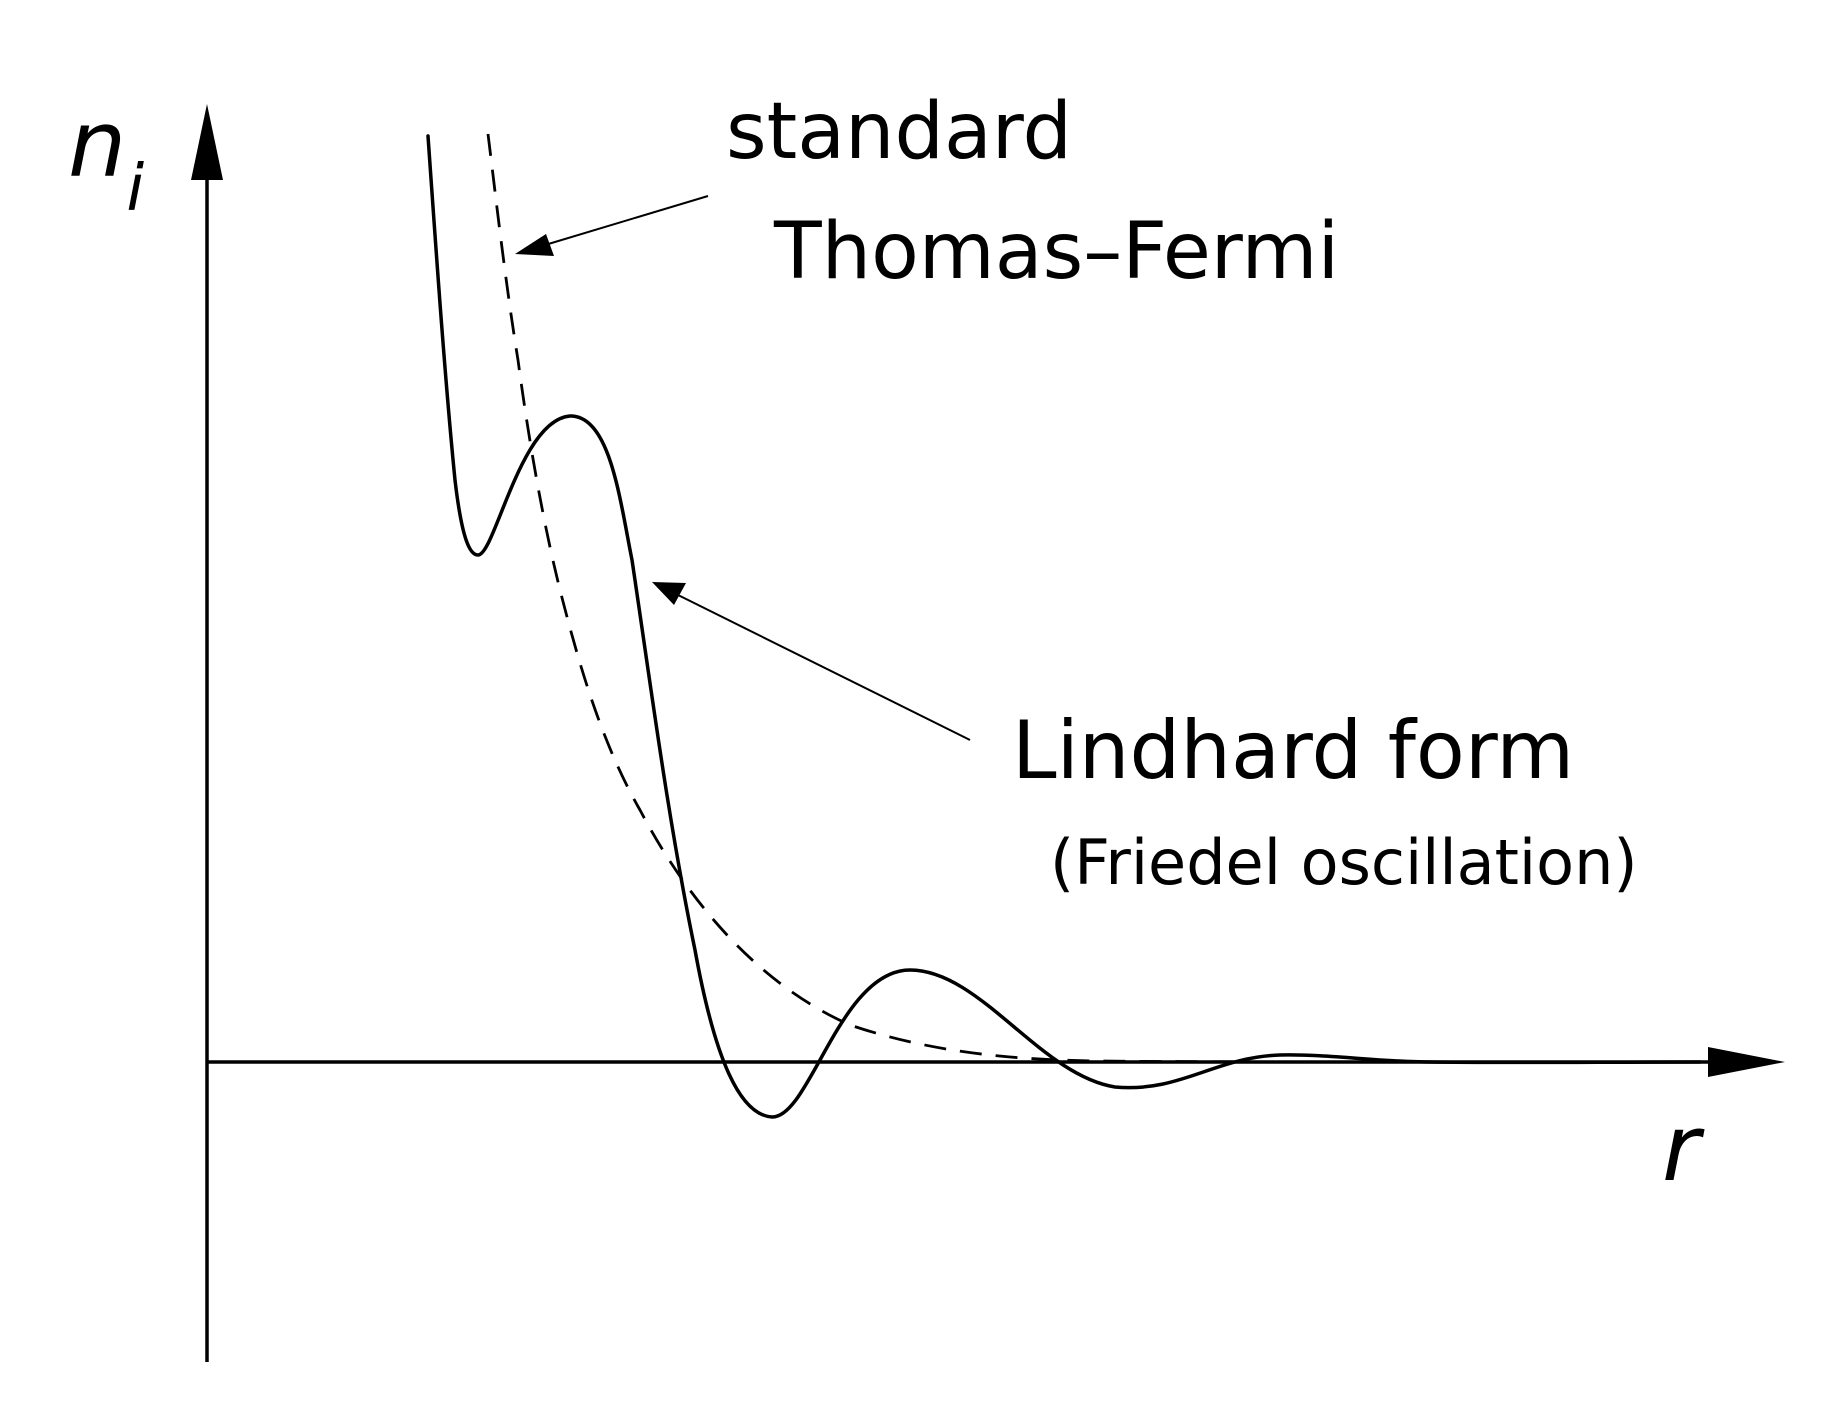 This screenshot has height=1424, width=1841. I want to click on lindhard-pointer-arrowhead, so click(669, 593).